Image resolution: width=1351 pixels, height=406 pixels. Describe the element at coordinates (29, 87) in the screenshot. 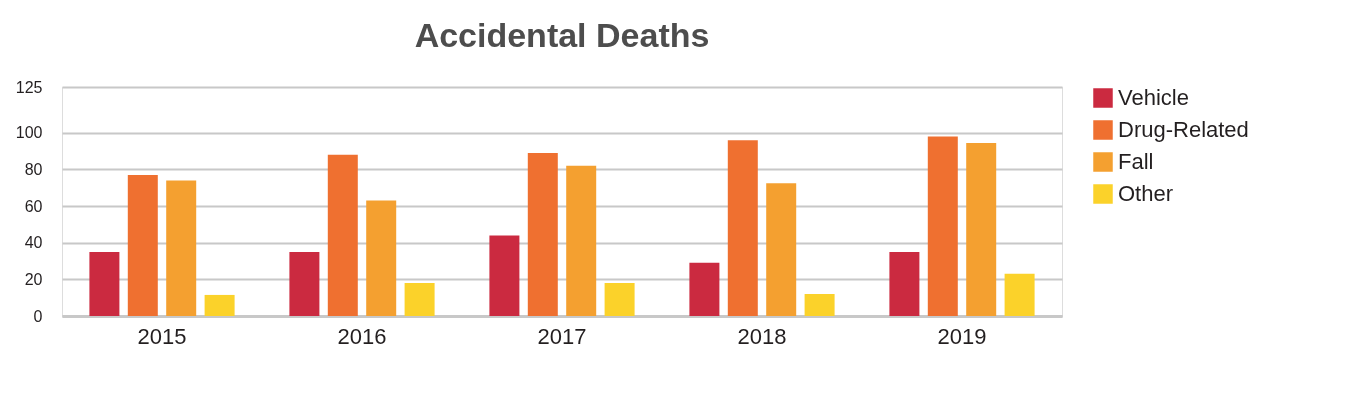

I see `y-tick-label: 125` at that location.